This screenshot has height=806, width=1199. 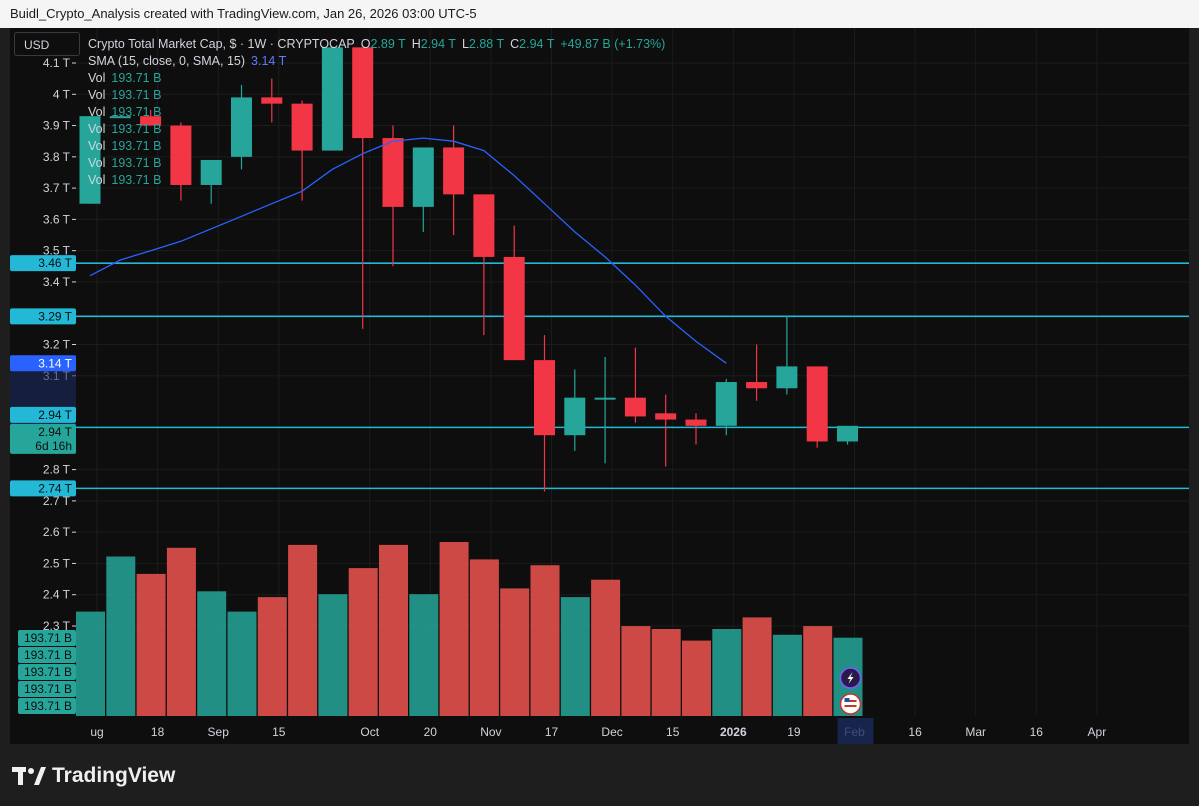 I want to click on level-price-tag-text: 3.29 T, so click(x=55, y=316).